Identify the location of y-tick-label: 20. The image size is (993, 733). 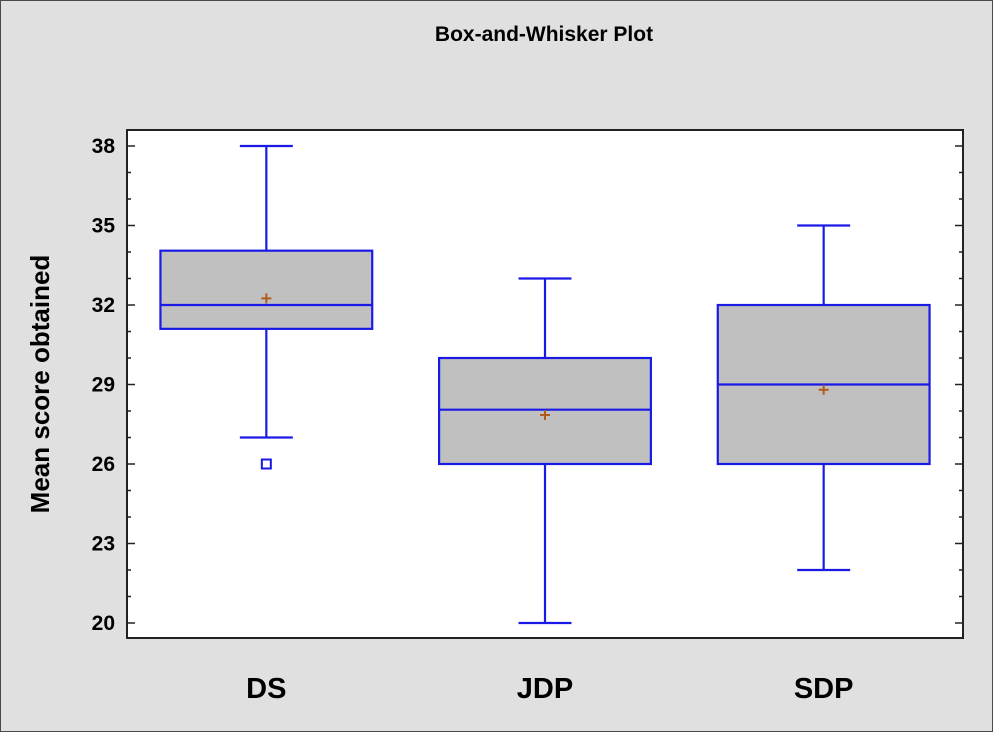
(103, 623).